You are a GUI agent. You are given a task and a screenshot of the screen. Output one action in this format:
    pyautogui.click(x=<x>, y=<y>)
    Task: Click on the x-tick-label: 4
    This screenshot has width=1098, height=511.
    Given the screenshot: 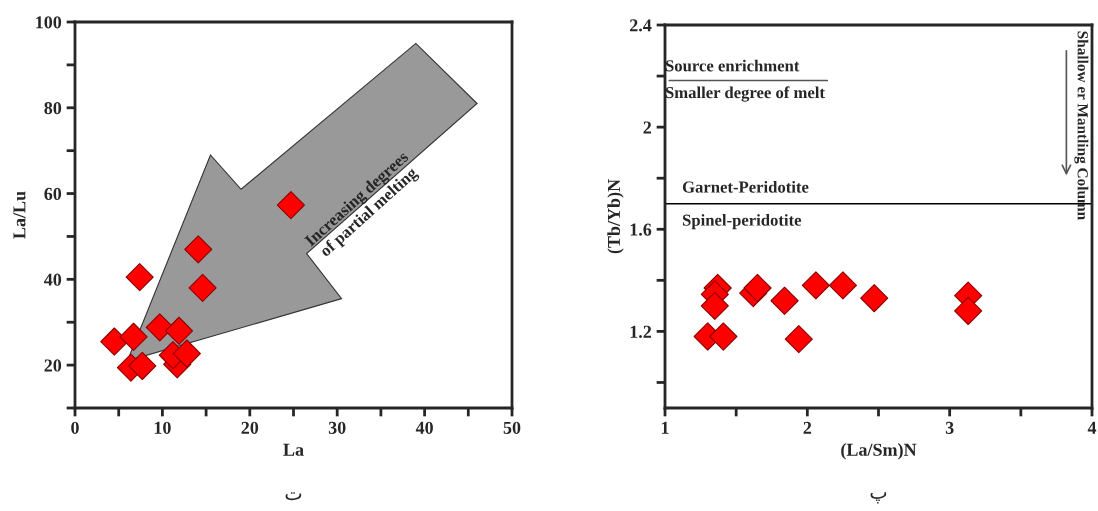 What is the action you would take?
    pyautogui.click(x=1092, y=427)
    